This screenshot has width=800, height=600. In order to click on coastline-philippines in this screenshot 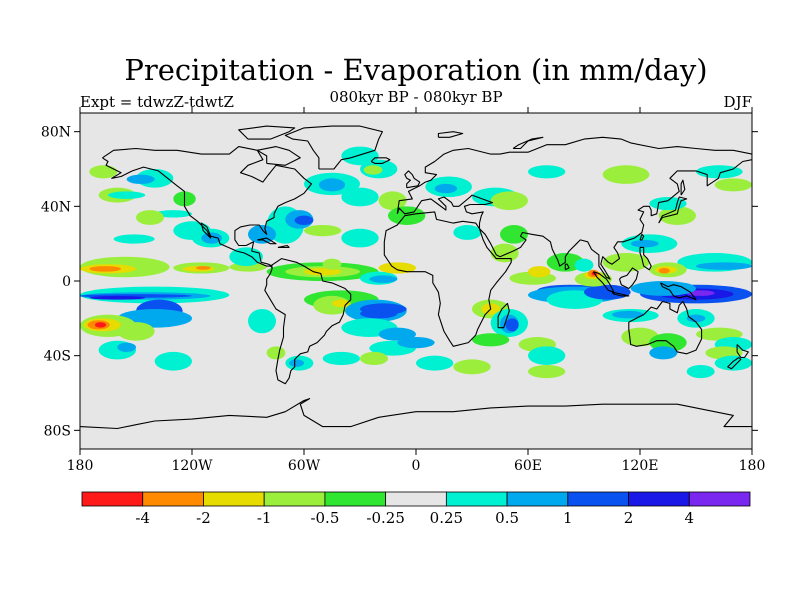, I will do `click(645, 258)`.